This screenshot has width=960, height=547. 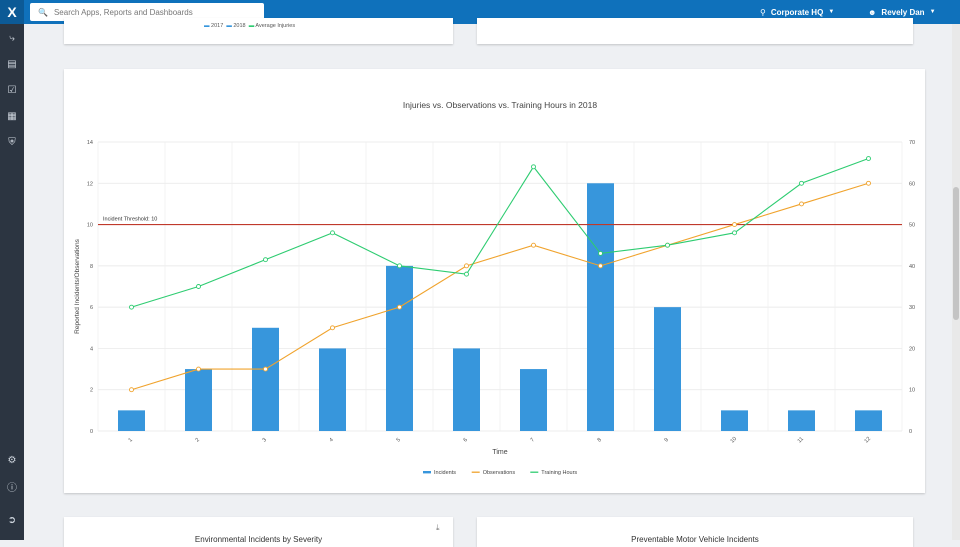 I want to click on logout-icon: ➲, so click(x=12, y=520).